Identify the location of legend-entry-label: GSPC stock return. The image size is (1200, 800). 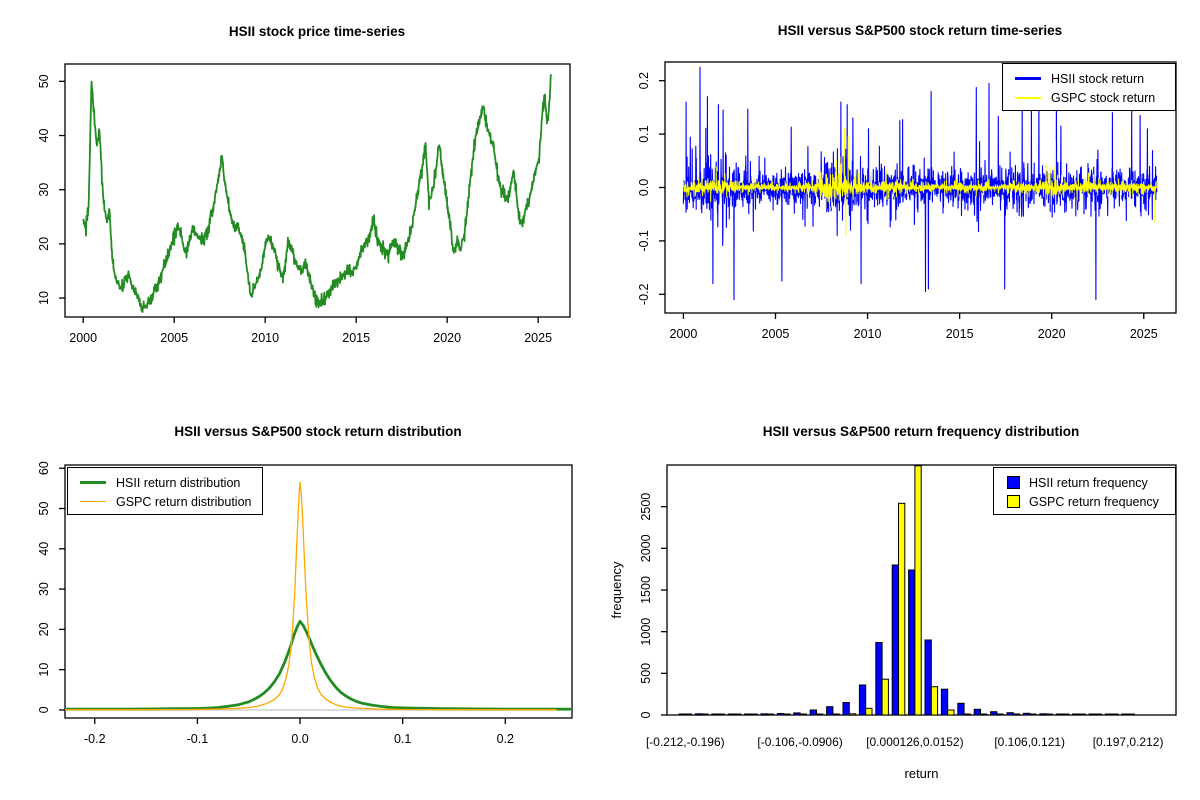
(1103, 97).